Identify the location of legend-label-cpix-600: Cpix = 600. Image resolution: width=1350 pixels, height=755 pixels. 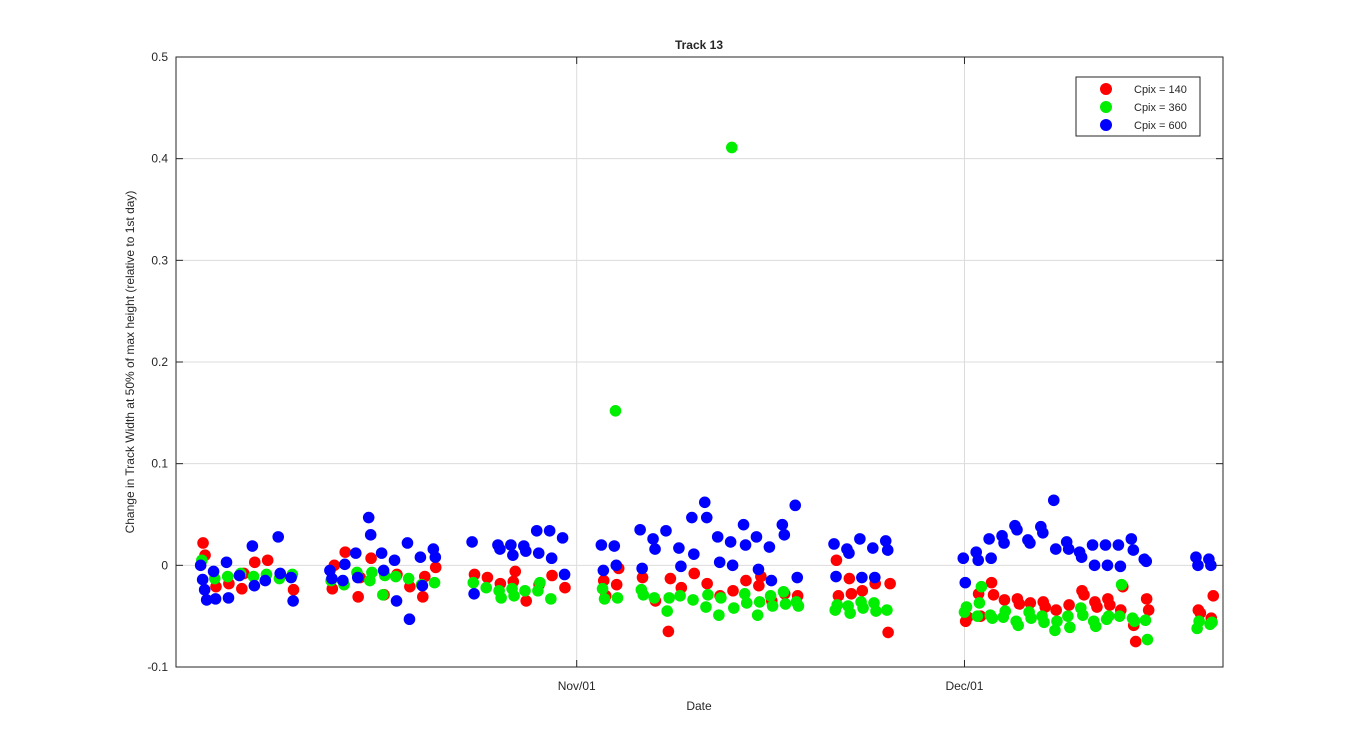
(1160, 126).